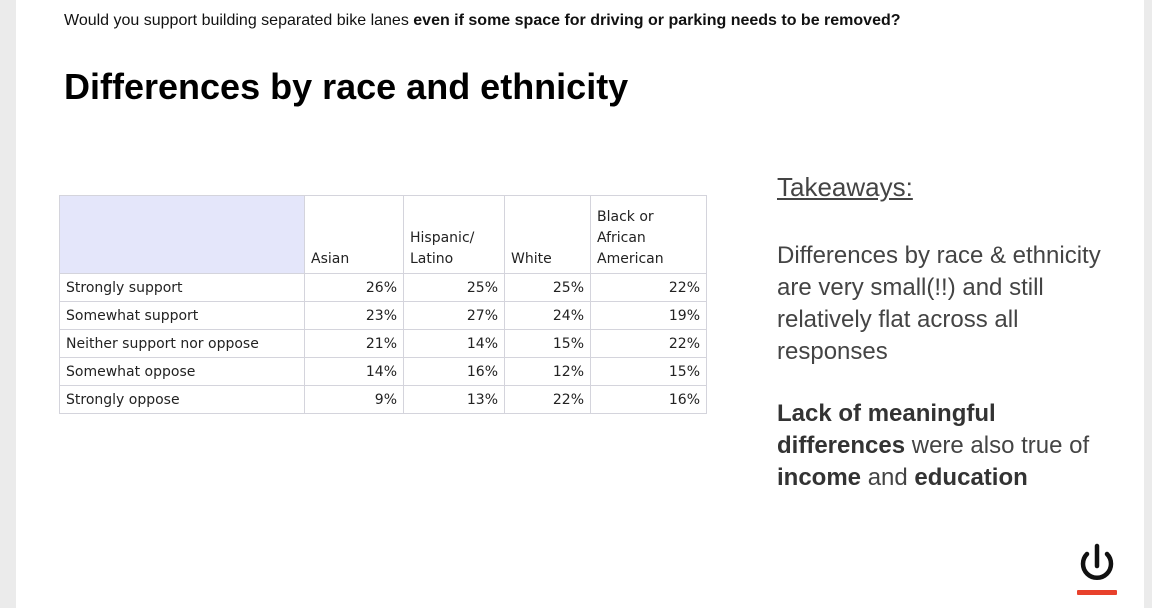 The image size is (1152, 608). What do you see at coordinates (454, 315) in the screenshot?
I see `table-cell: 27%` at bounding box center [454, 315].